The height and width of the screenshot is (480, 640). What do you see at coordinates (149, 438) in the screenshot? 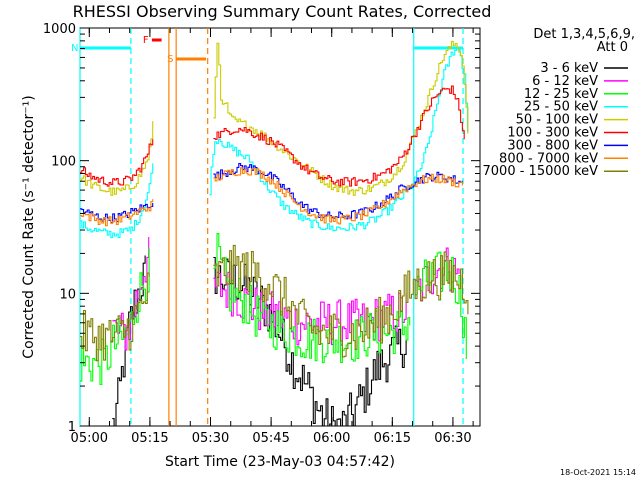
I see `x-tick-label: 05:15` at bounding box center [149, 438].